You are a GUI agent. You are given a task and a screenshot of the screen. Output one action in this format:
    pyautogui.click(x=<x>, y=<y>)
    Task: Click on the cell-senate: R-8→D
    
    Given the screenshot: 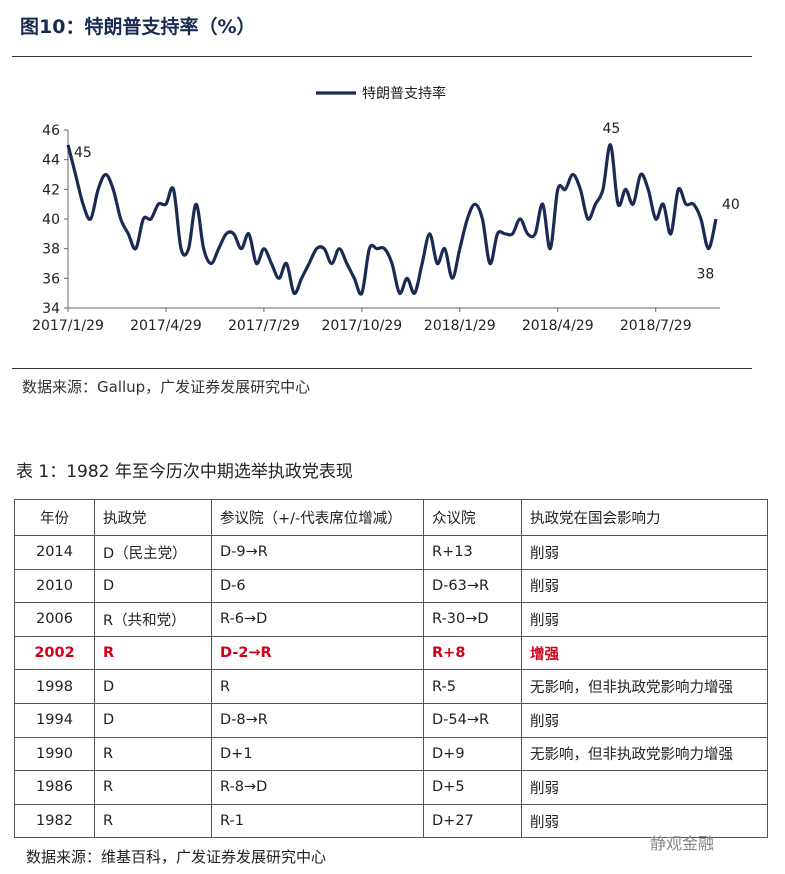 What is the action you would take?
    pyautogui.click(x=317, y=787)
    